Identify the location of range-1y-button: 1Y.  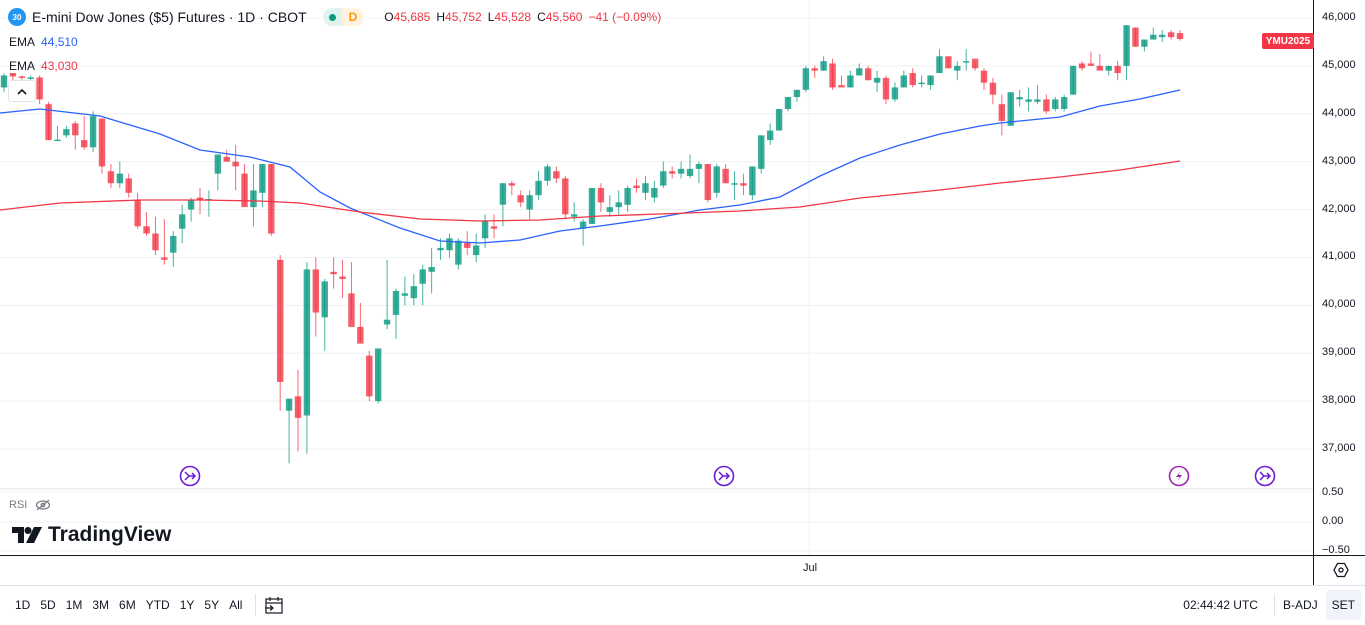
(187, 604).